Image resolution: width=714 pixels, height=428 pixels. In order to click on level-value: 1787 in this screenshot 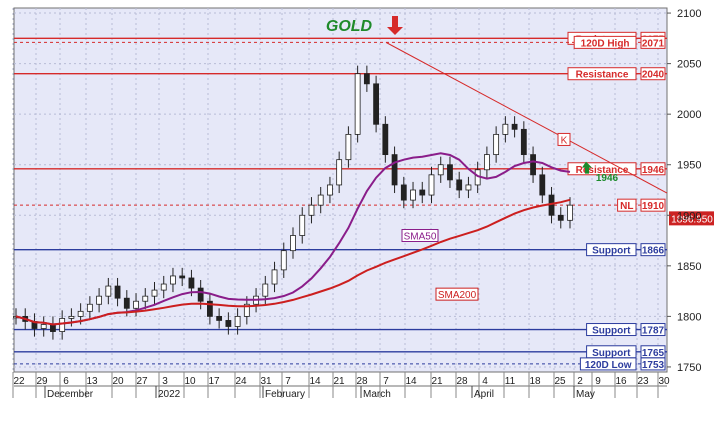, I will do `click(653, 331)`.